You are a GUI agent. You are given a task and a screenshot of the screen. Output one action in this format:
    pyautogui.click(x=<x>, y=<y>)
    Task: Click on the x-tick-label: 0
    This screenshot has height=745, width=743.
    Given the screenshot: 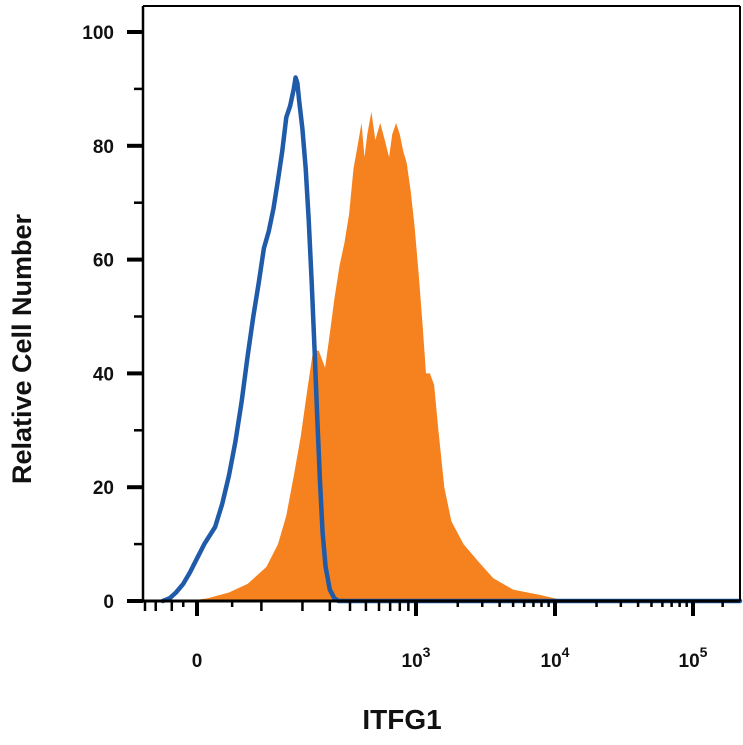 What is the action you would take?
    pyautogui.click(x=197, y=661)
    